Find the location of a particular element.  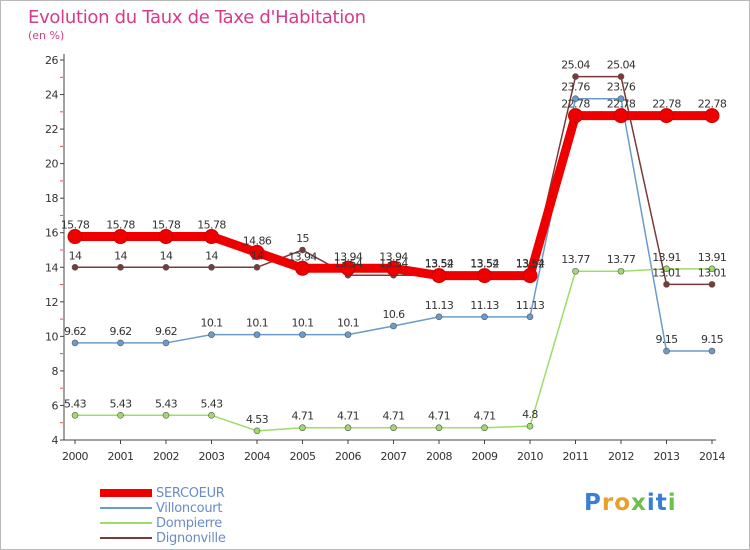

x-tick-label: 2002 is located at coordinates (166, 456).